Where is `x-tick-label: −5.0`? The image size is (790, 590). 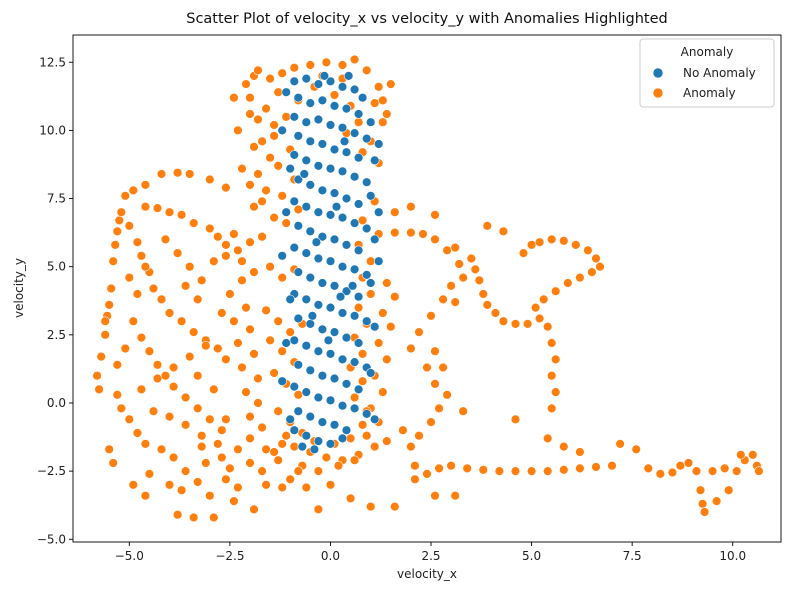 x-tick-label: −5.0 is located at coordinates (129, 556).